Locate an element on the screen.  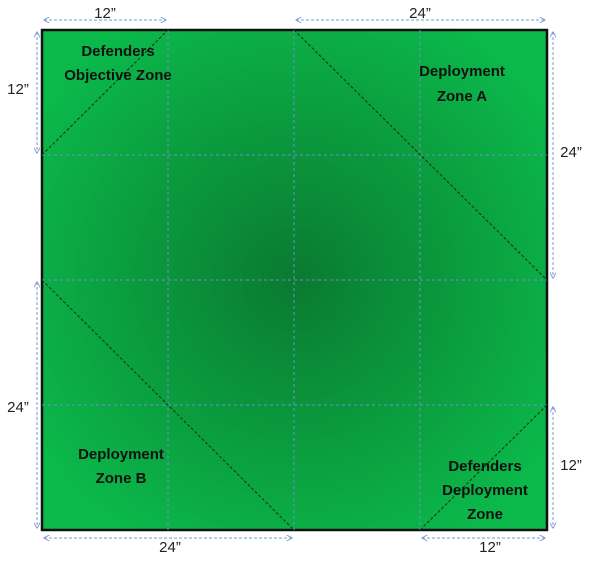
zone-label: Zone A is located at coordinates (462, 96).